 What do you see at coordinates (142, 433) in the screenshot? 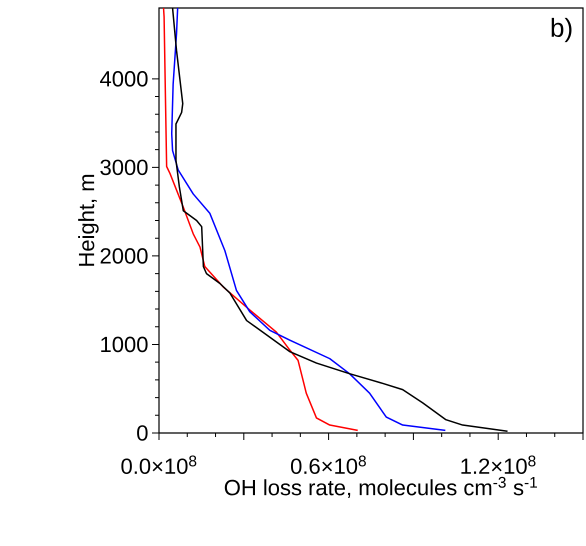
I see `y-tick-label: 0` at bounding box center [142, 433].